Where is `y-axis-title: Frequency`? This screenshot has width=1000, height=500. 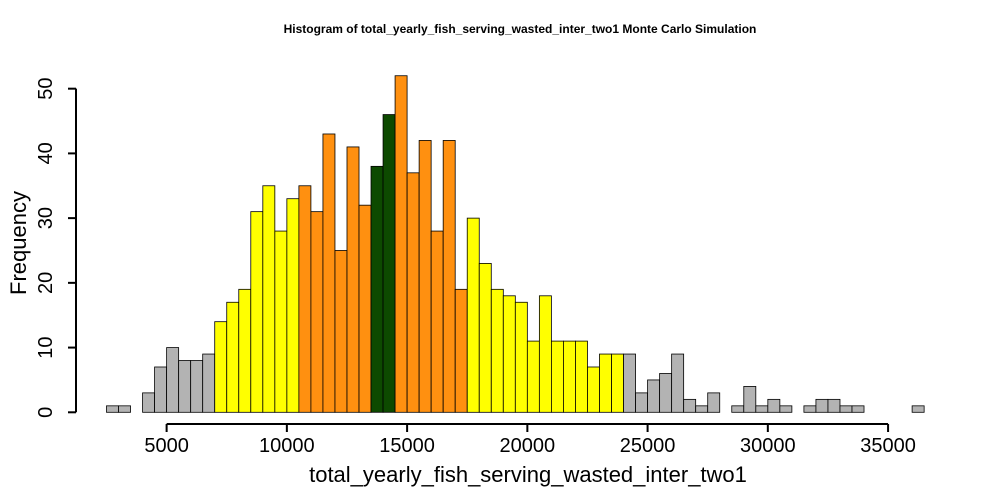
y-axis-title: Frequency is located at coordinates (18, 243).